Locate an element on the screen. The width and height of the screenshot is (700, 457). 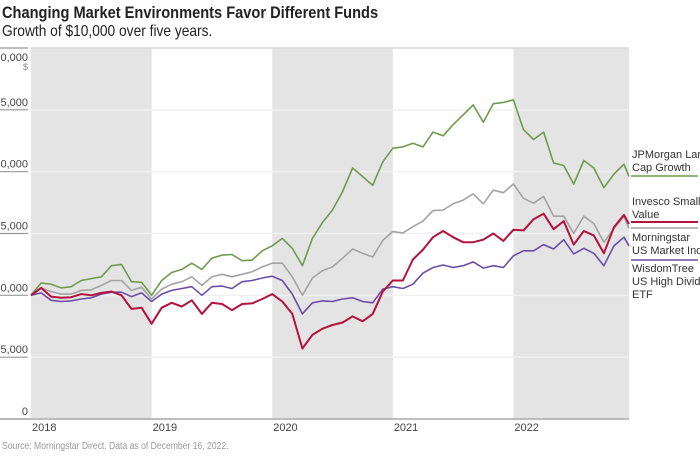
legend-label-1: Cap Growth is located at coordinates (661, 168).